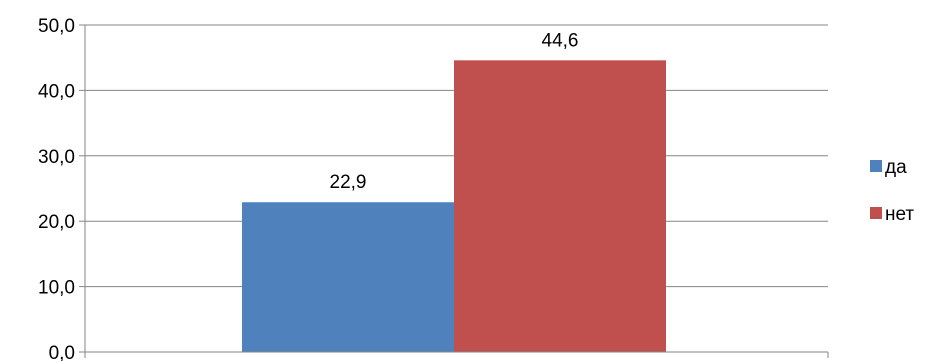 The height and width of the screenshot is (361, 930). Describe the element at coordinates (56, 288) in the screenshot. I see `y-tick-label: 10,0` at that location.